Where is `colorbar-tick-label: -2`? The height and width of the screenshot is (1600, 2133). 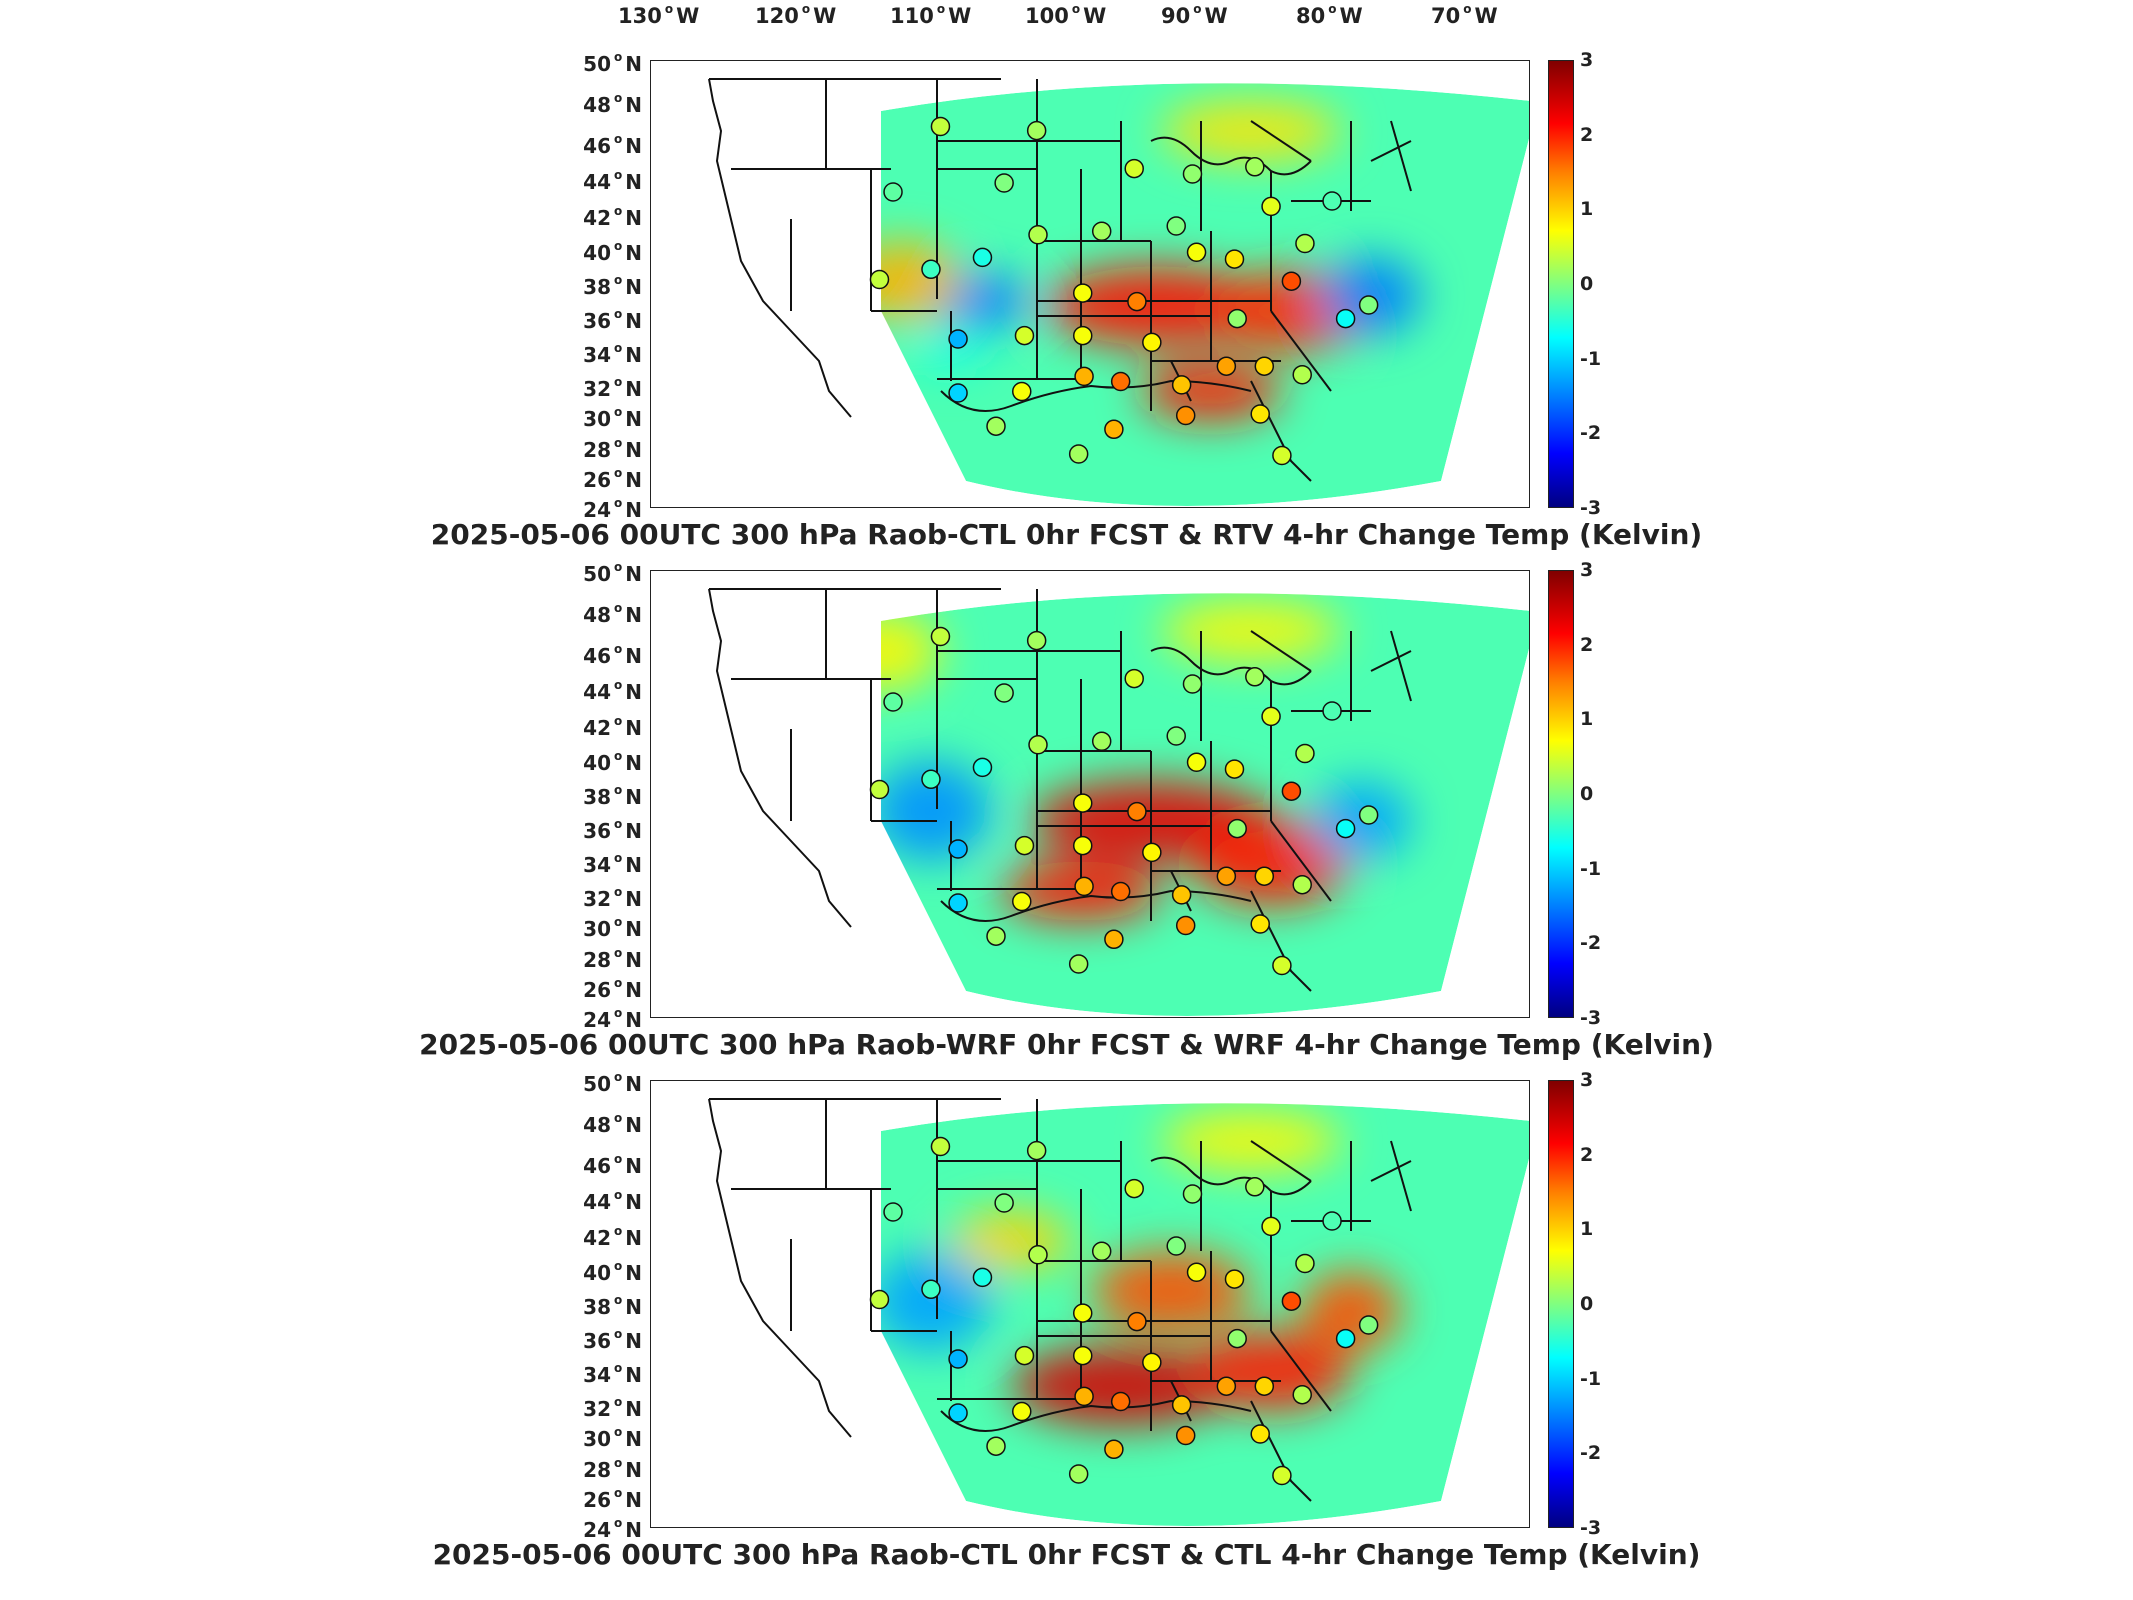 colorbar-tick-label: -2 is located at coordinates (1591, 943).